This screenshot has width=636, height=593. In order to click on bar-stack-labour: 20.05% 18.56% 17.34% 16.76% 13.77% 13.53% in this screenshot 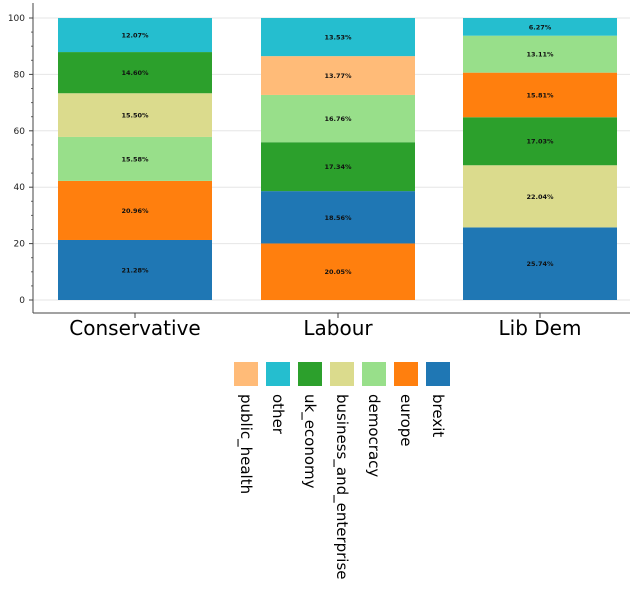, I will do `click(338, 158)`.